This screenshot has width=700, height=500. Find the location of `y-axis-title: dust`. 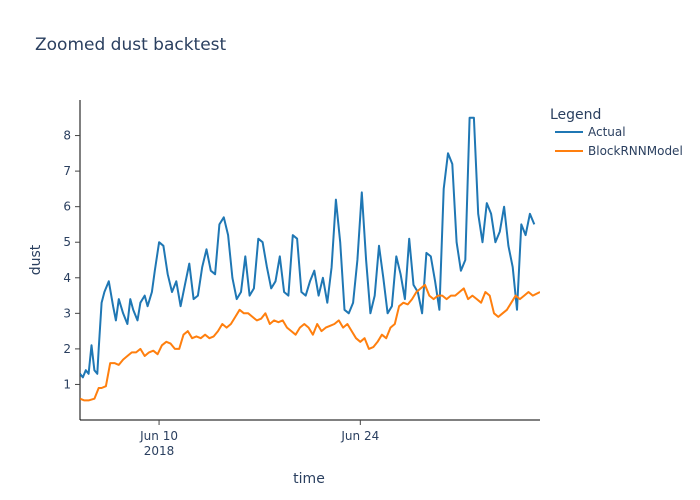

y-axis-title: dust is located at coordinates (36, 259).